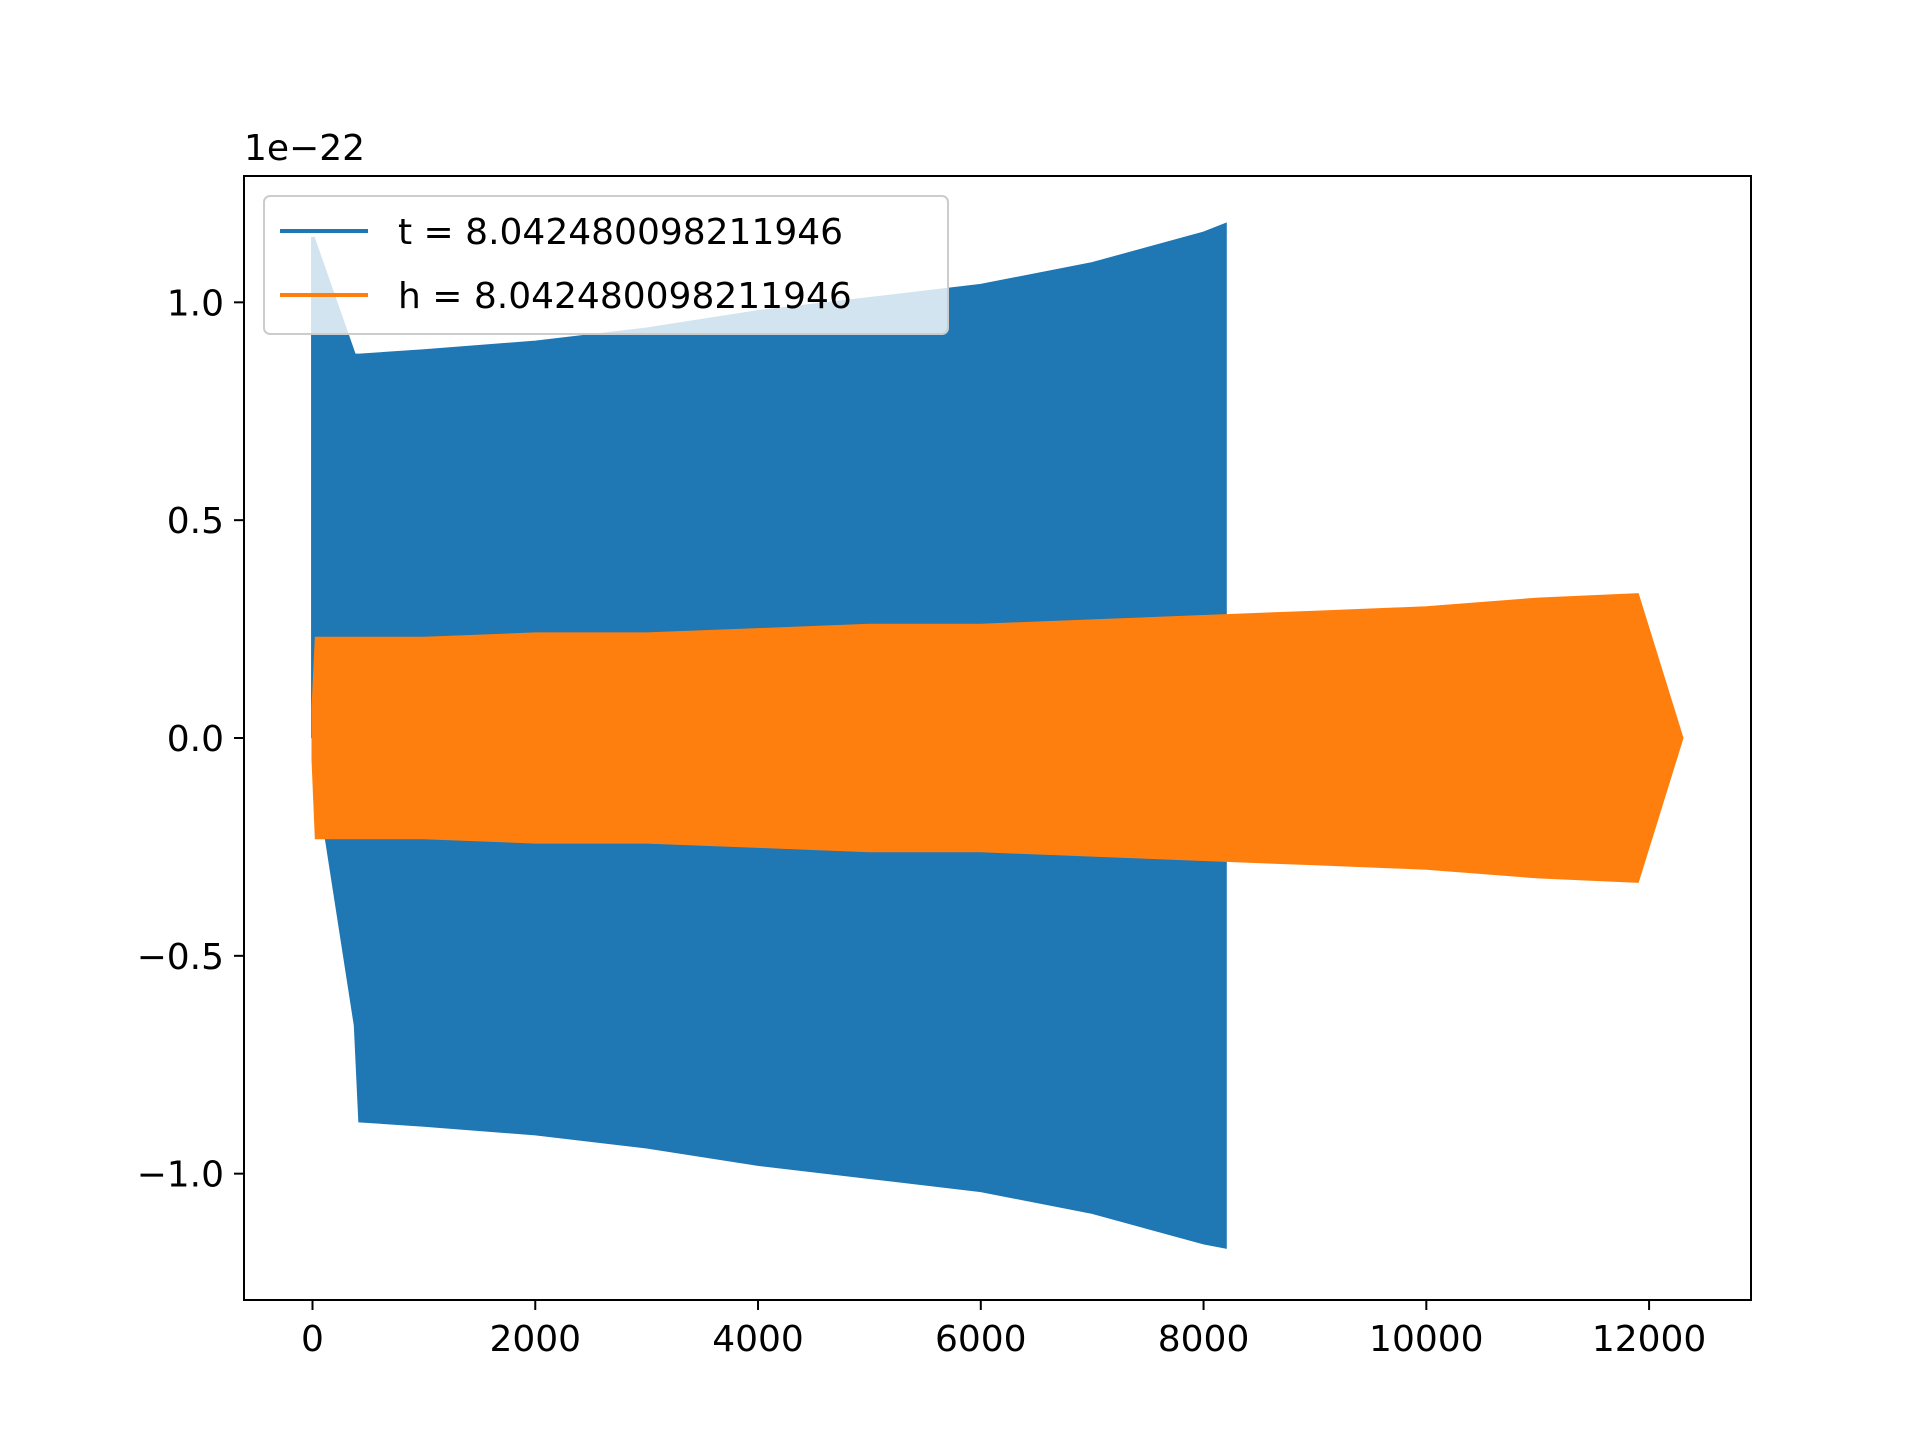 The height and width of the screenshot is (1440, 1920). I want to click on x-tick-label: 0, so click(312, 1339).